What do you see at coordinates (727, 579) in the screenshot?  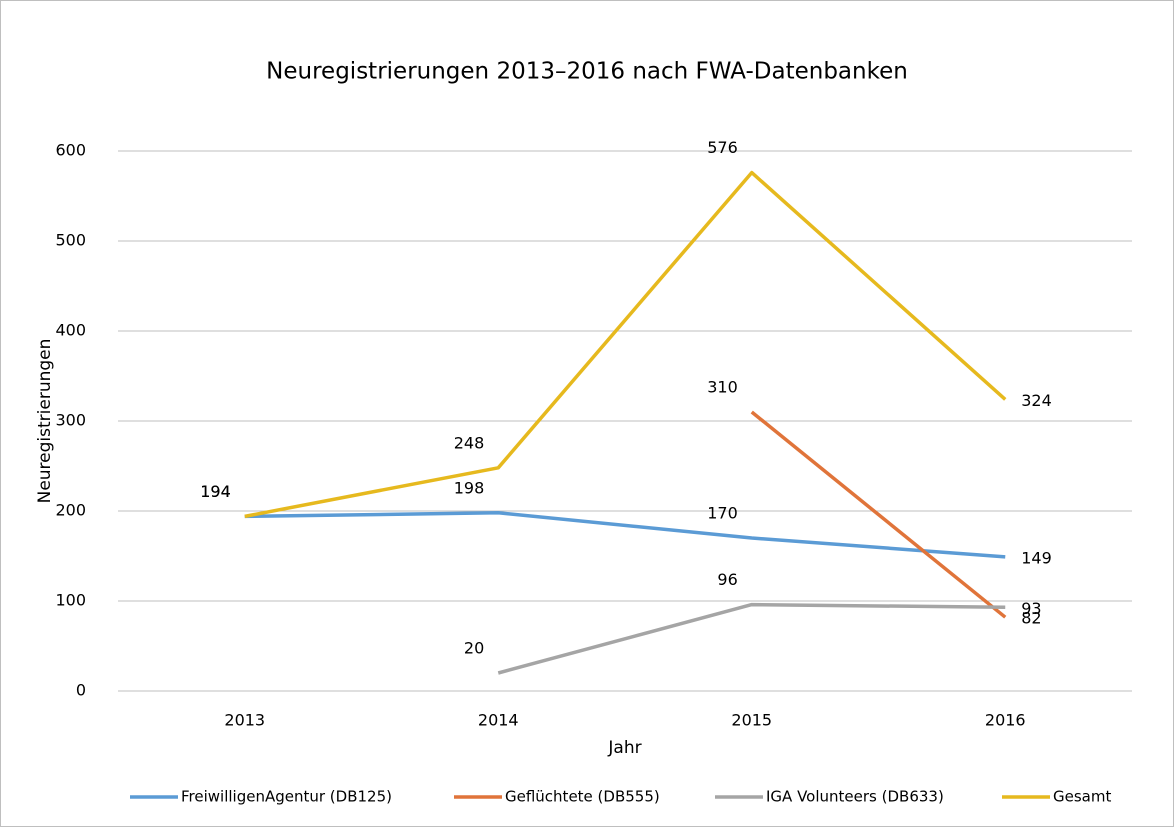 I see `data-label: 96` at bounding box center [727, 579].